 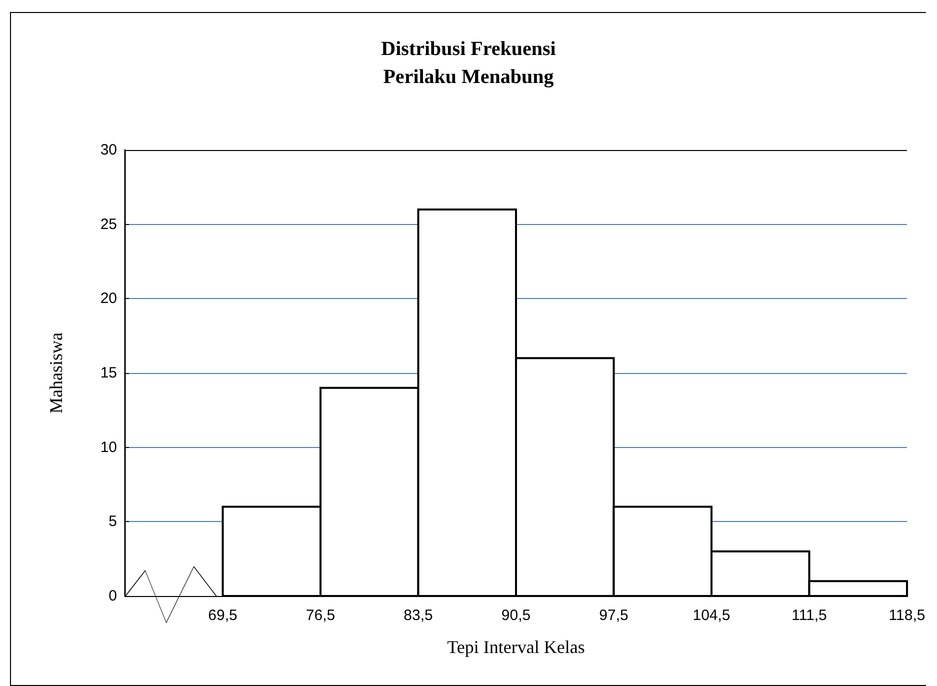 I want to click on y-tick-label: 20, so click(x=108, y=299).